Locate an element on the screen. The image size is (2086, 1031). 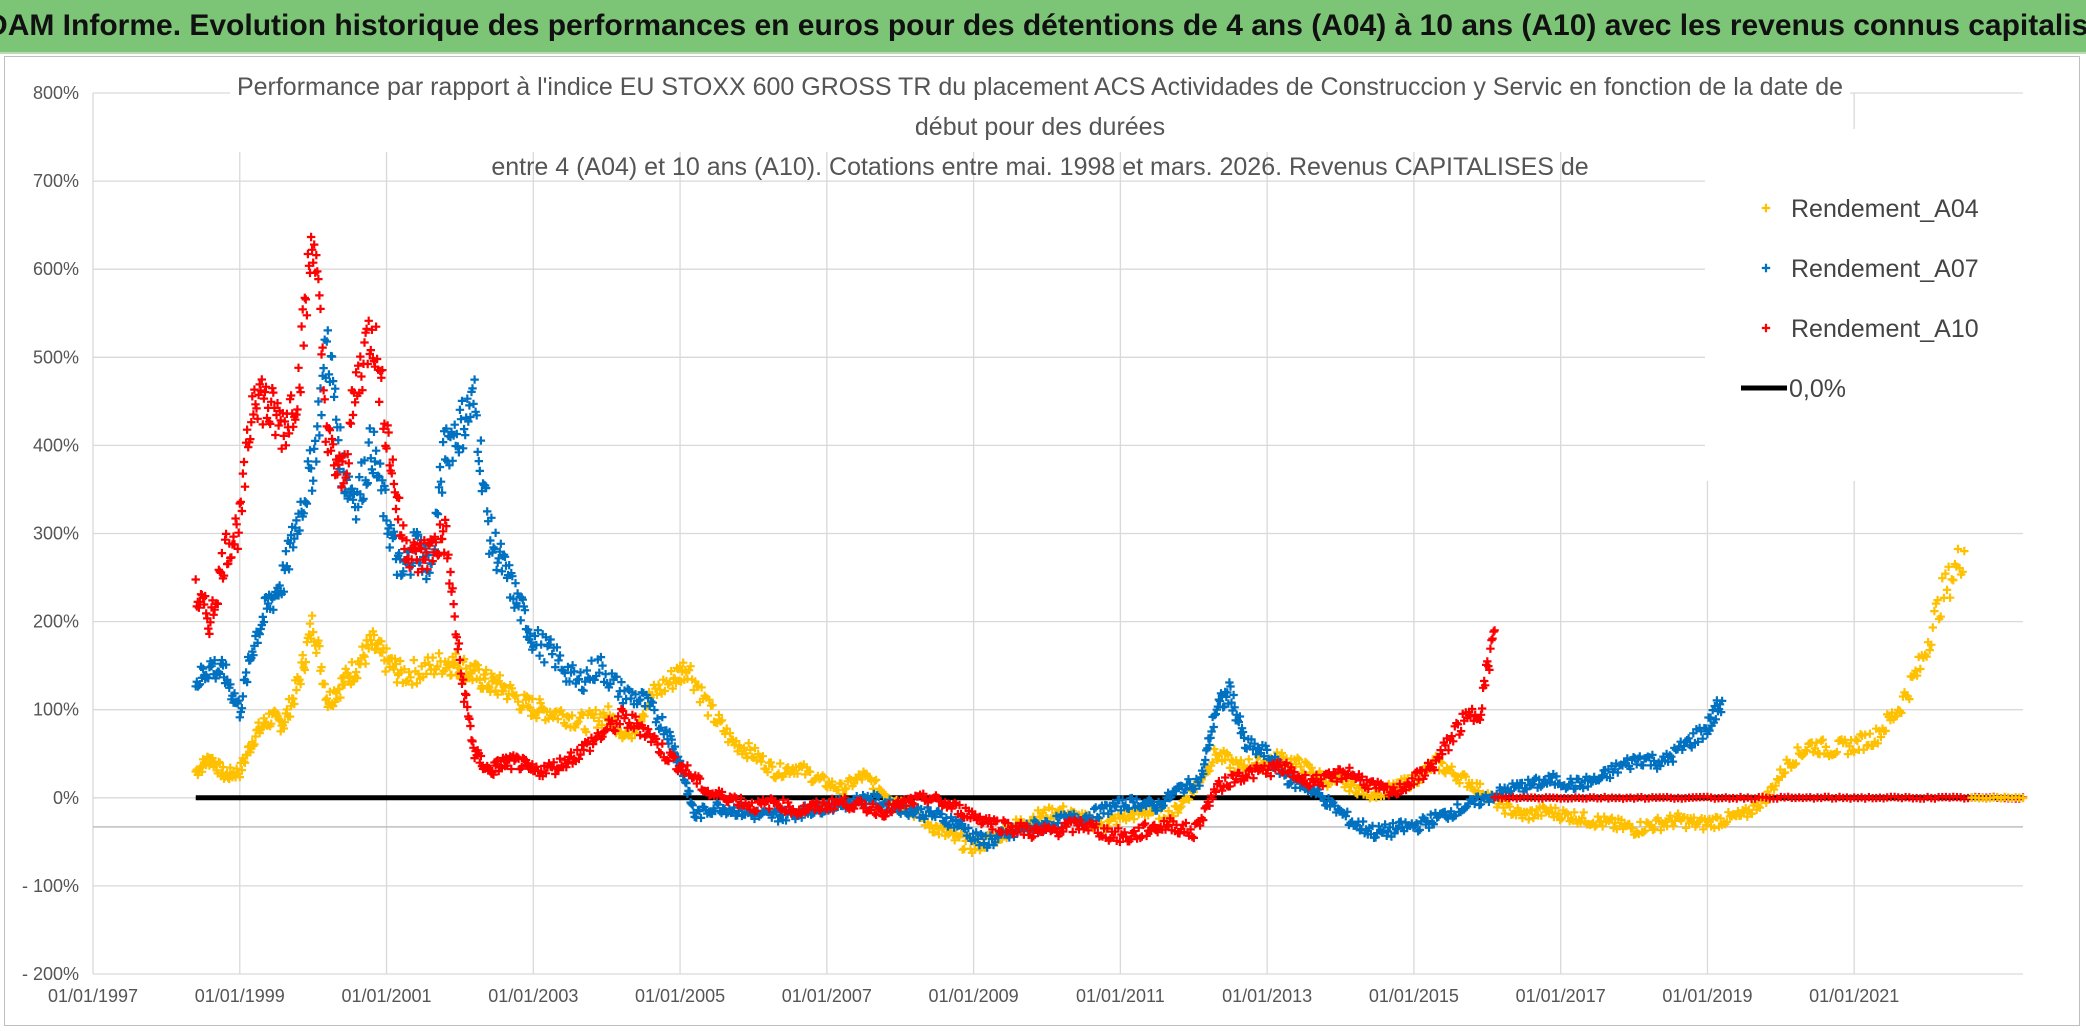
x-tick-label: 01/01/1999 is located at coordinates (240, 996).